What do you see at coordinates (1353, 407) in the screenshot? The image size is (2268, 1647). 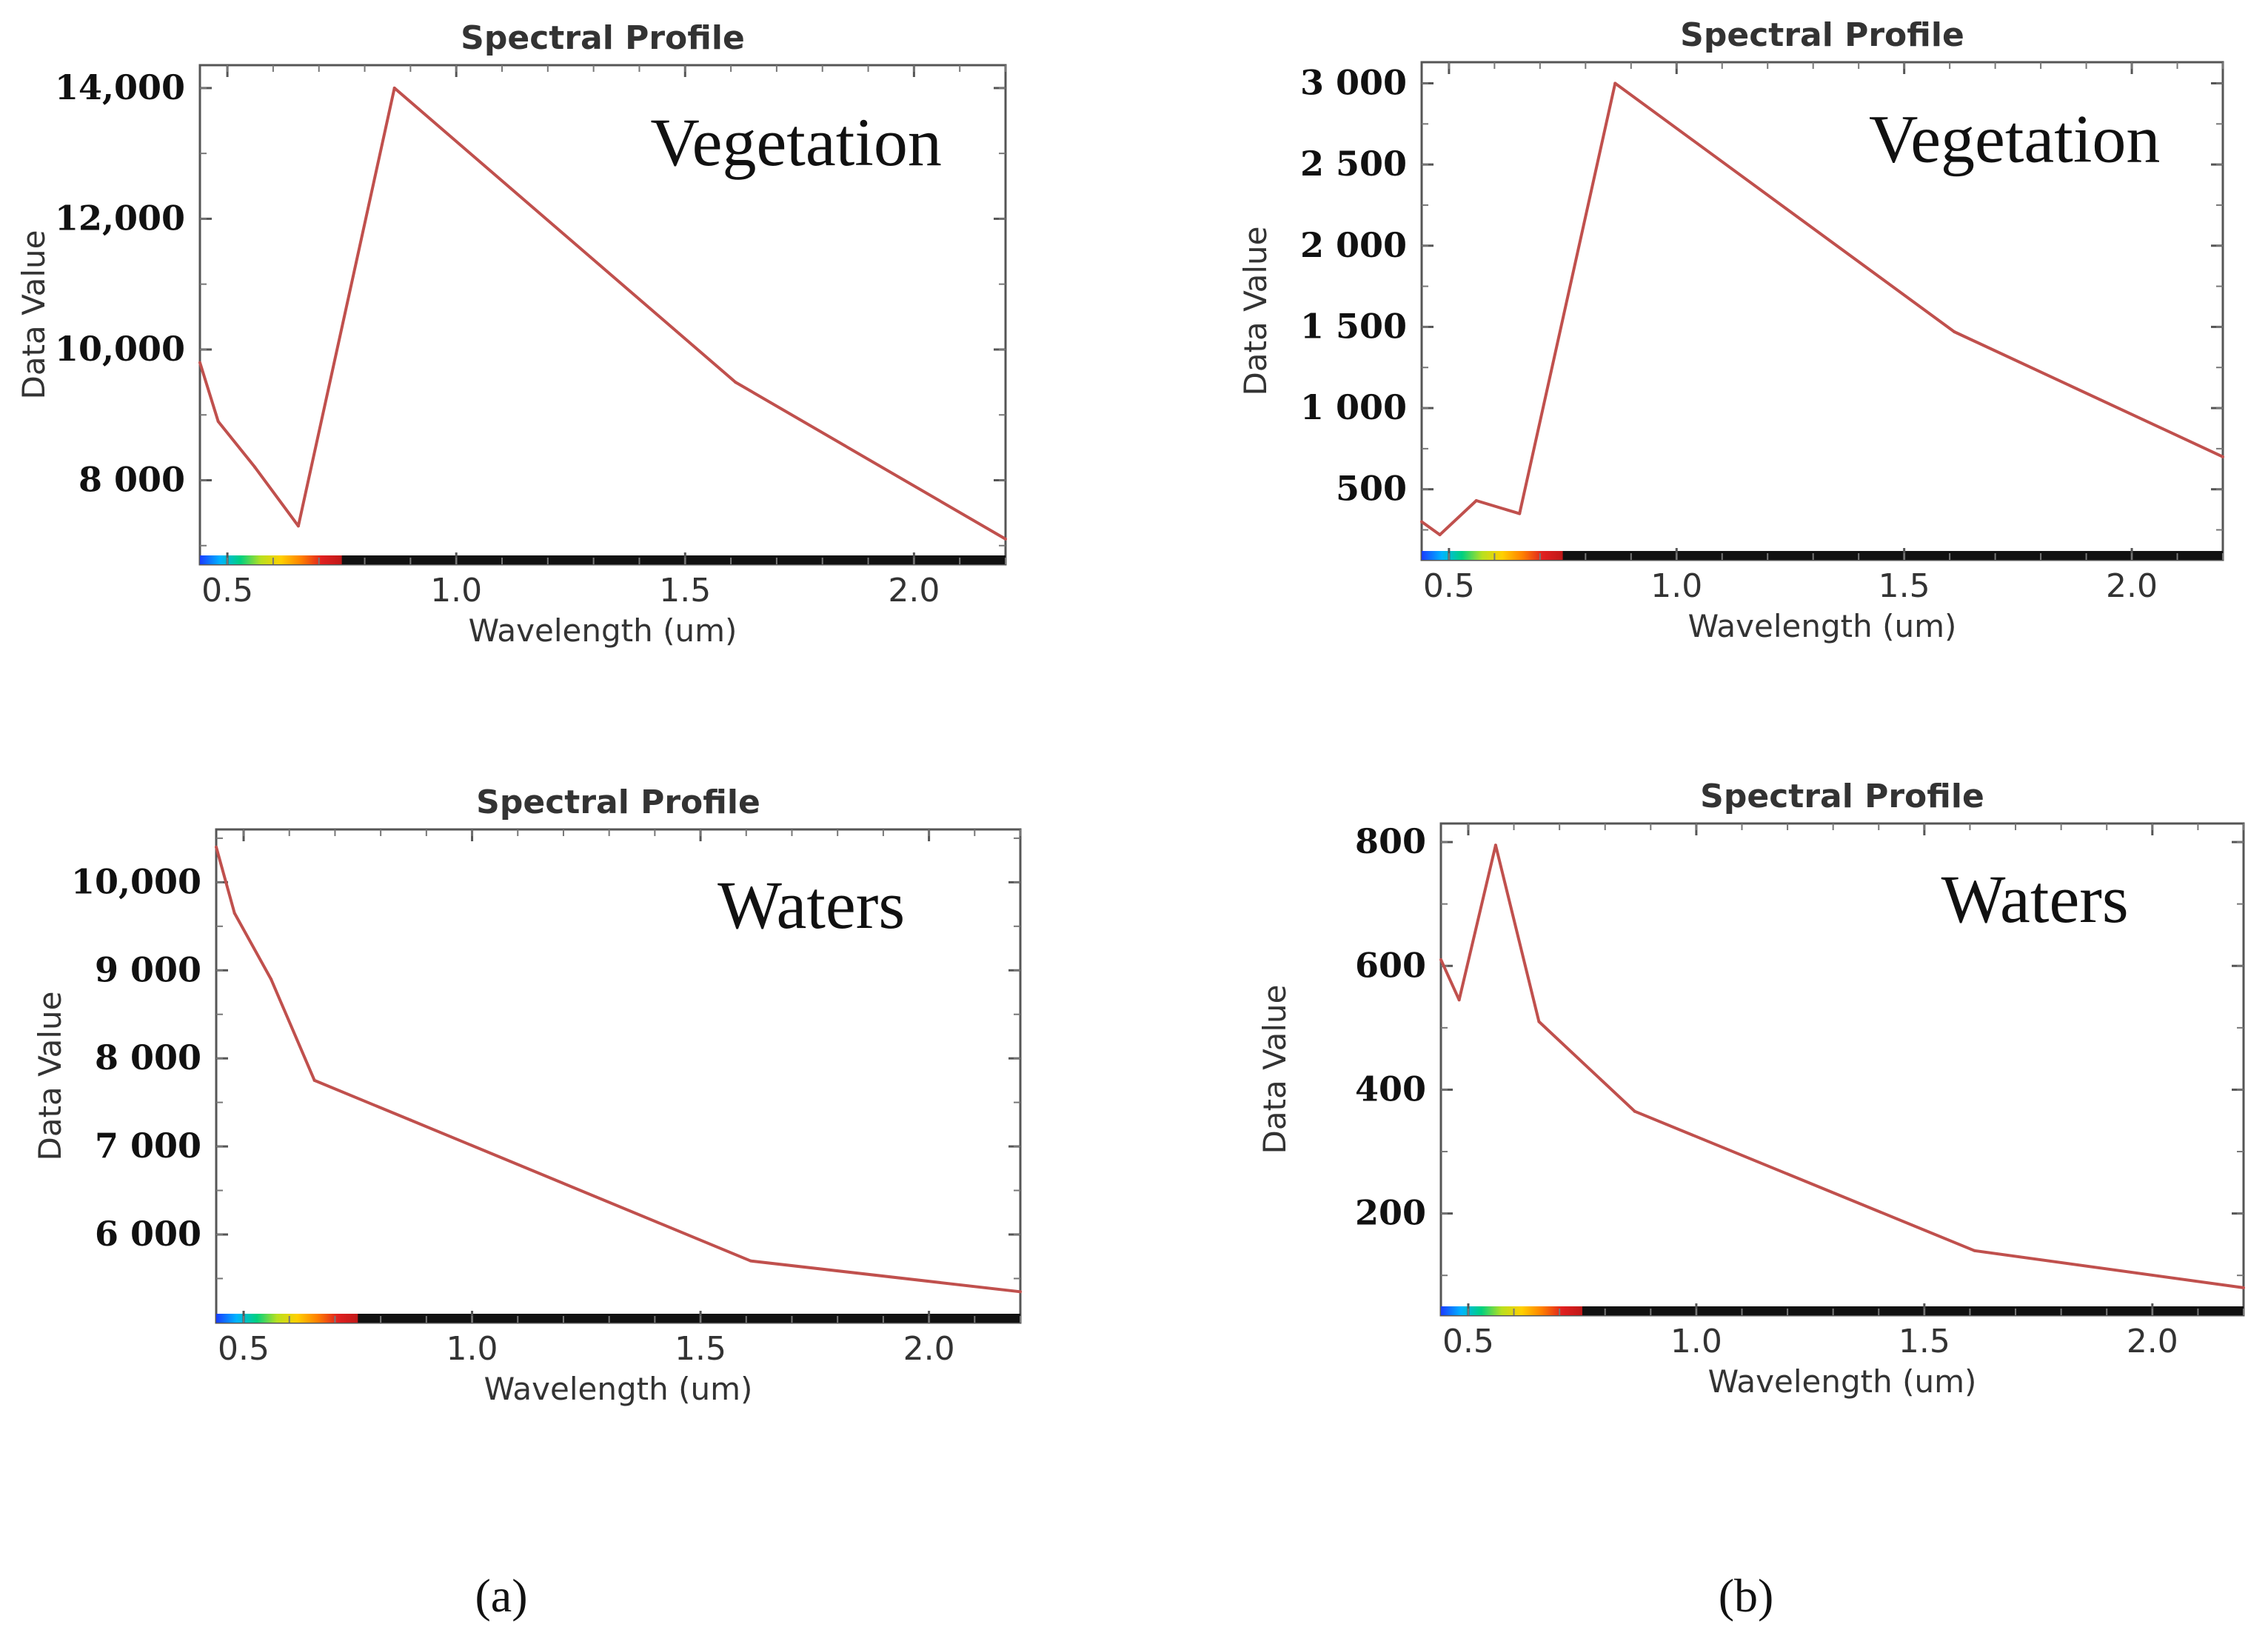 I see `y-tick-label: 1 000` at bounding box center [1353, 407].